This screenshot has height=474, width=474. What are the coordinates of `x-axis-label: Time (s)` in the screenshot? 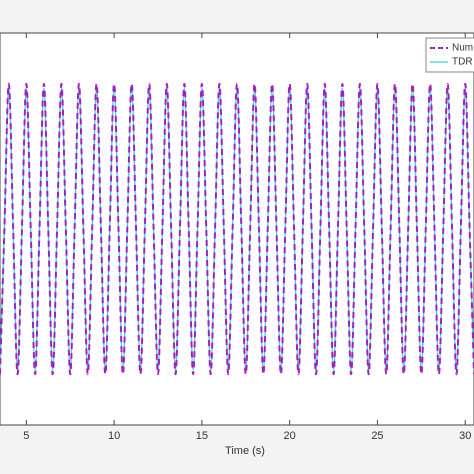 It's located at (245, 451).